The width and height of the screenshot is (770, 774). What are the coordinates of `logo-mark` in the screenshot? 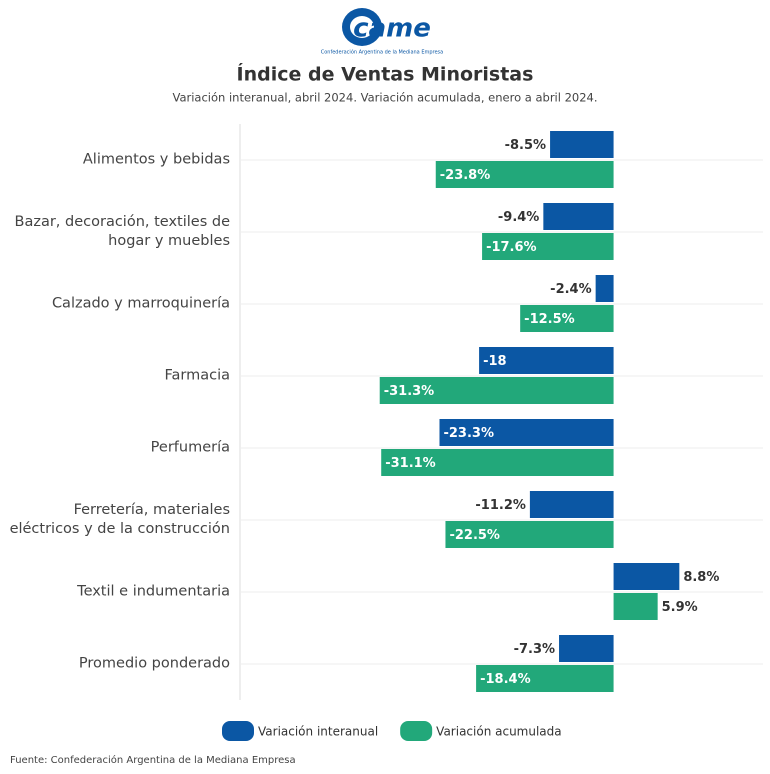 It's located at (362, 27).